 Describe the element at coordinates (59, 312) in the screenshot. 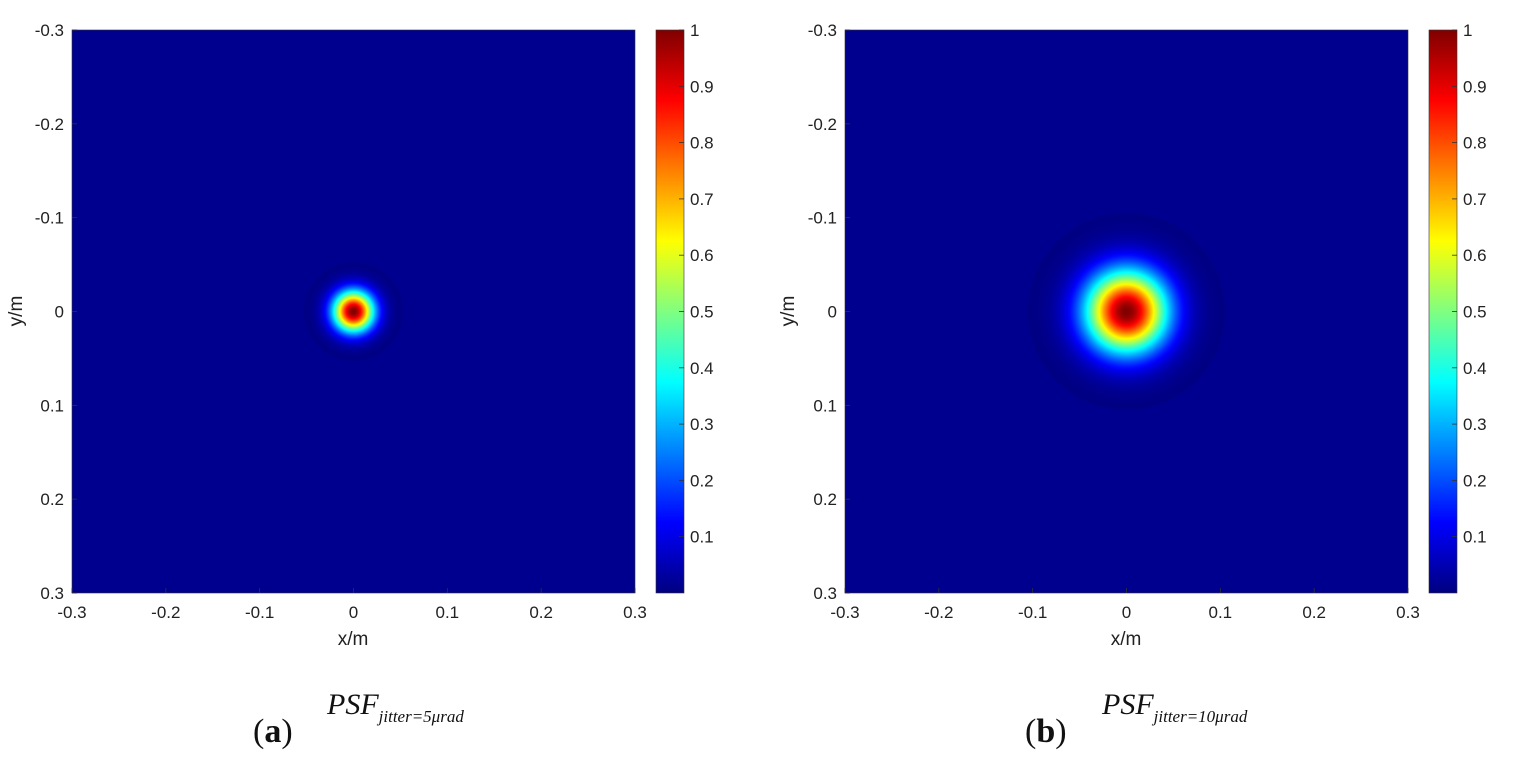

I see `y-tick-label-a: 0` at that location.